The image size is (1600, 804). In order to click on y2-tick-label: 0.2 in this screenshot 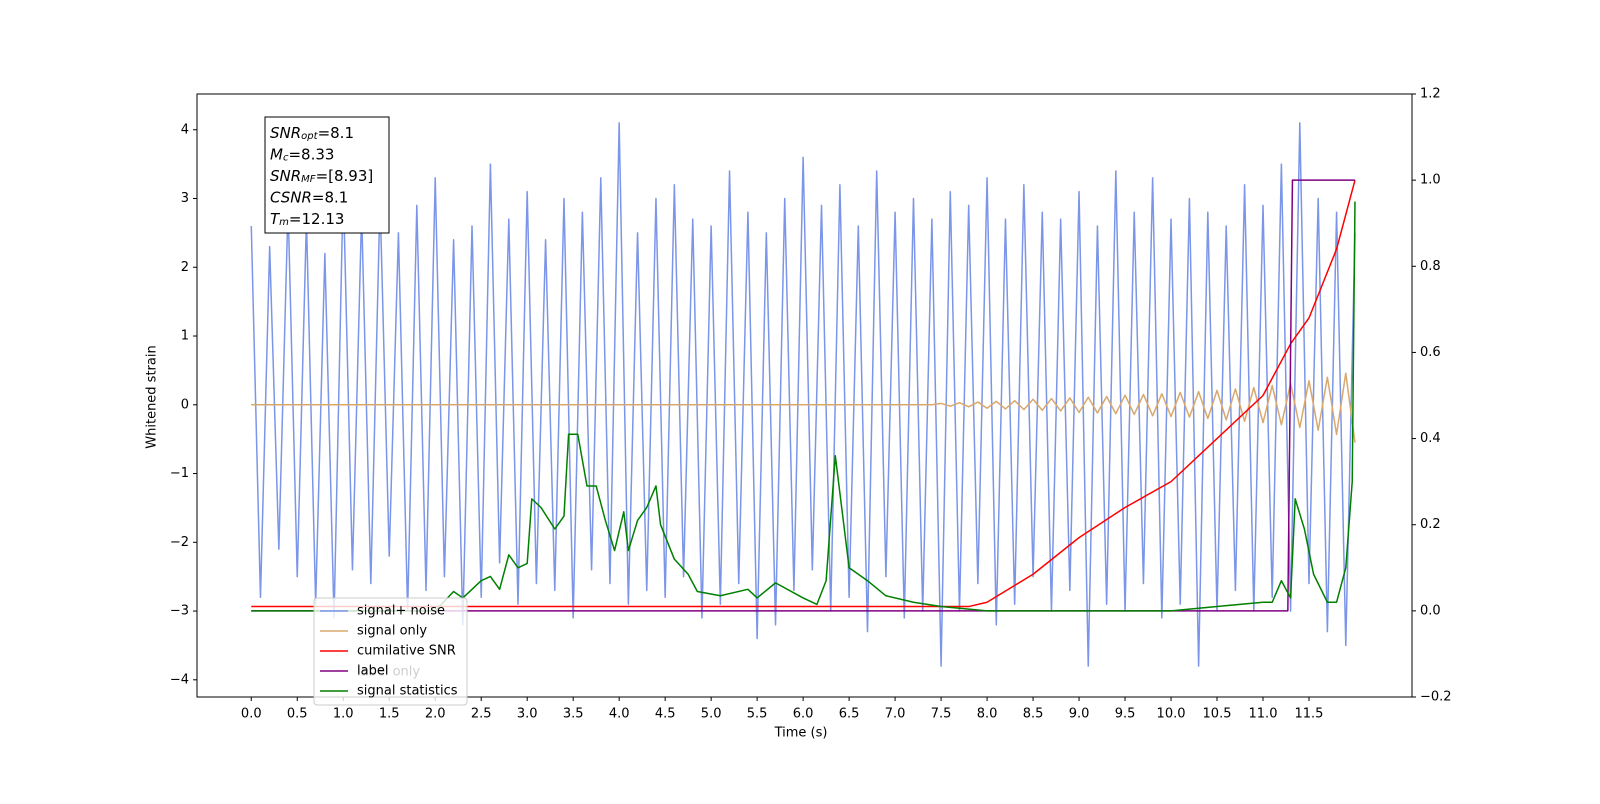, I will do `click(1430, 524)`.